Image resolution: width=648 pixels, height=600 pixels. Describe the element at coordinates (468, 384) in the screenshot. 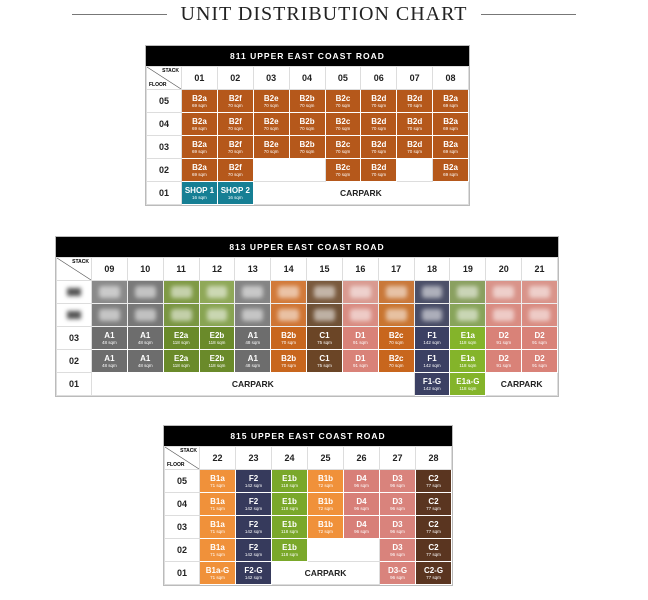

I see `unit-cell: E1a-G 118 sqm` at that location.